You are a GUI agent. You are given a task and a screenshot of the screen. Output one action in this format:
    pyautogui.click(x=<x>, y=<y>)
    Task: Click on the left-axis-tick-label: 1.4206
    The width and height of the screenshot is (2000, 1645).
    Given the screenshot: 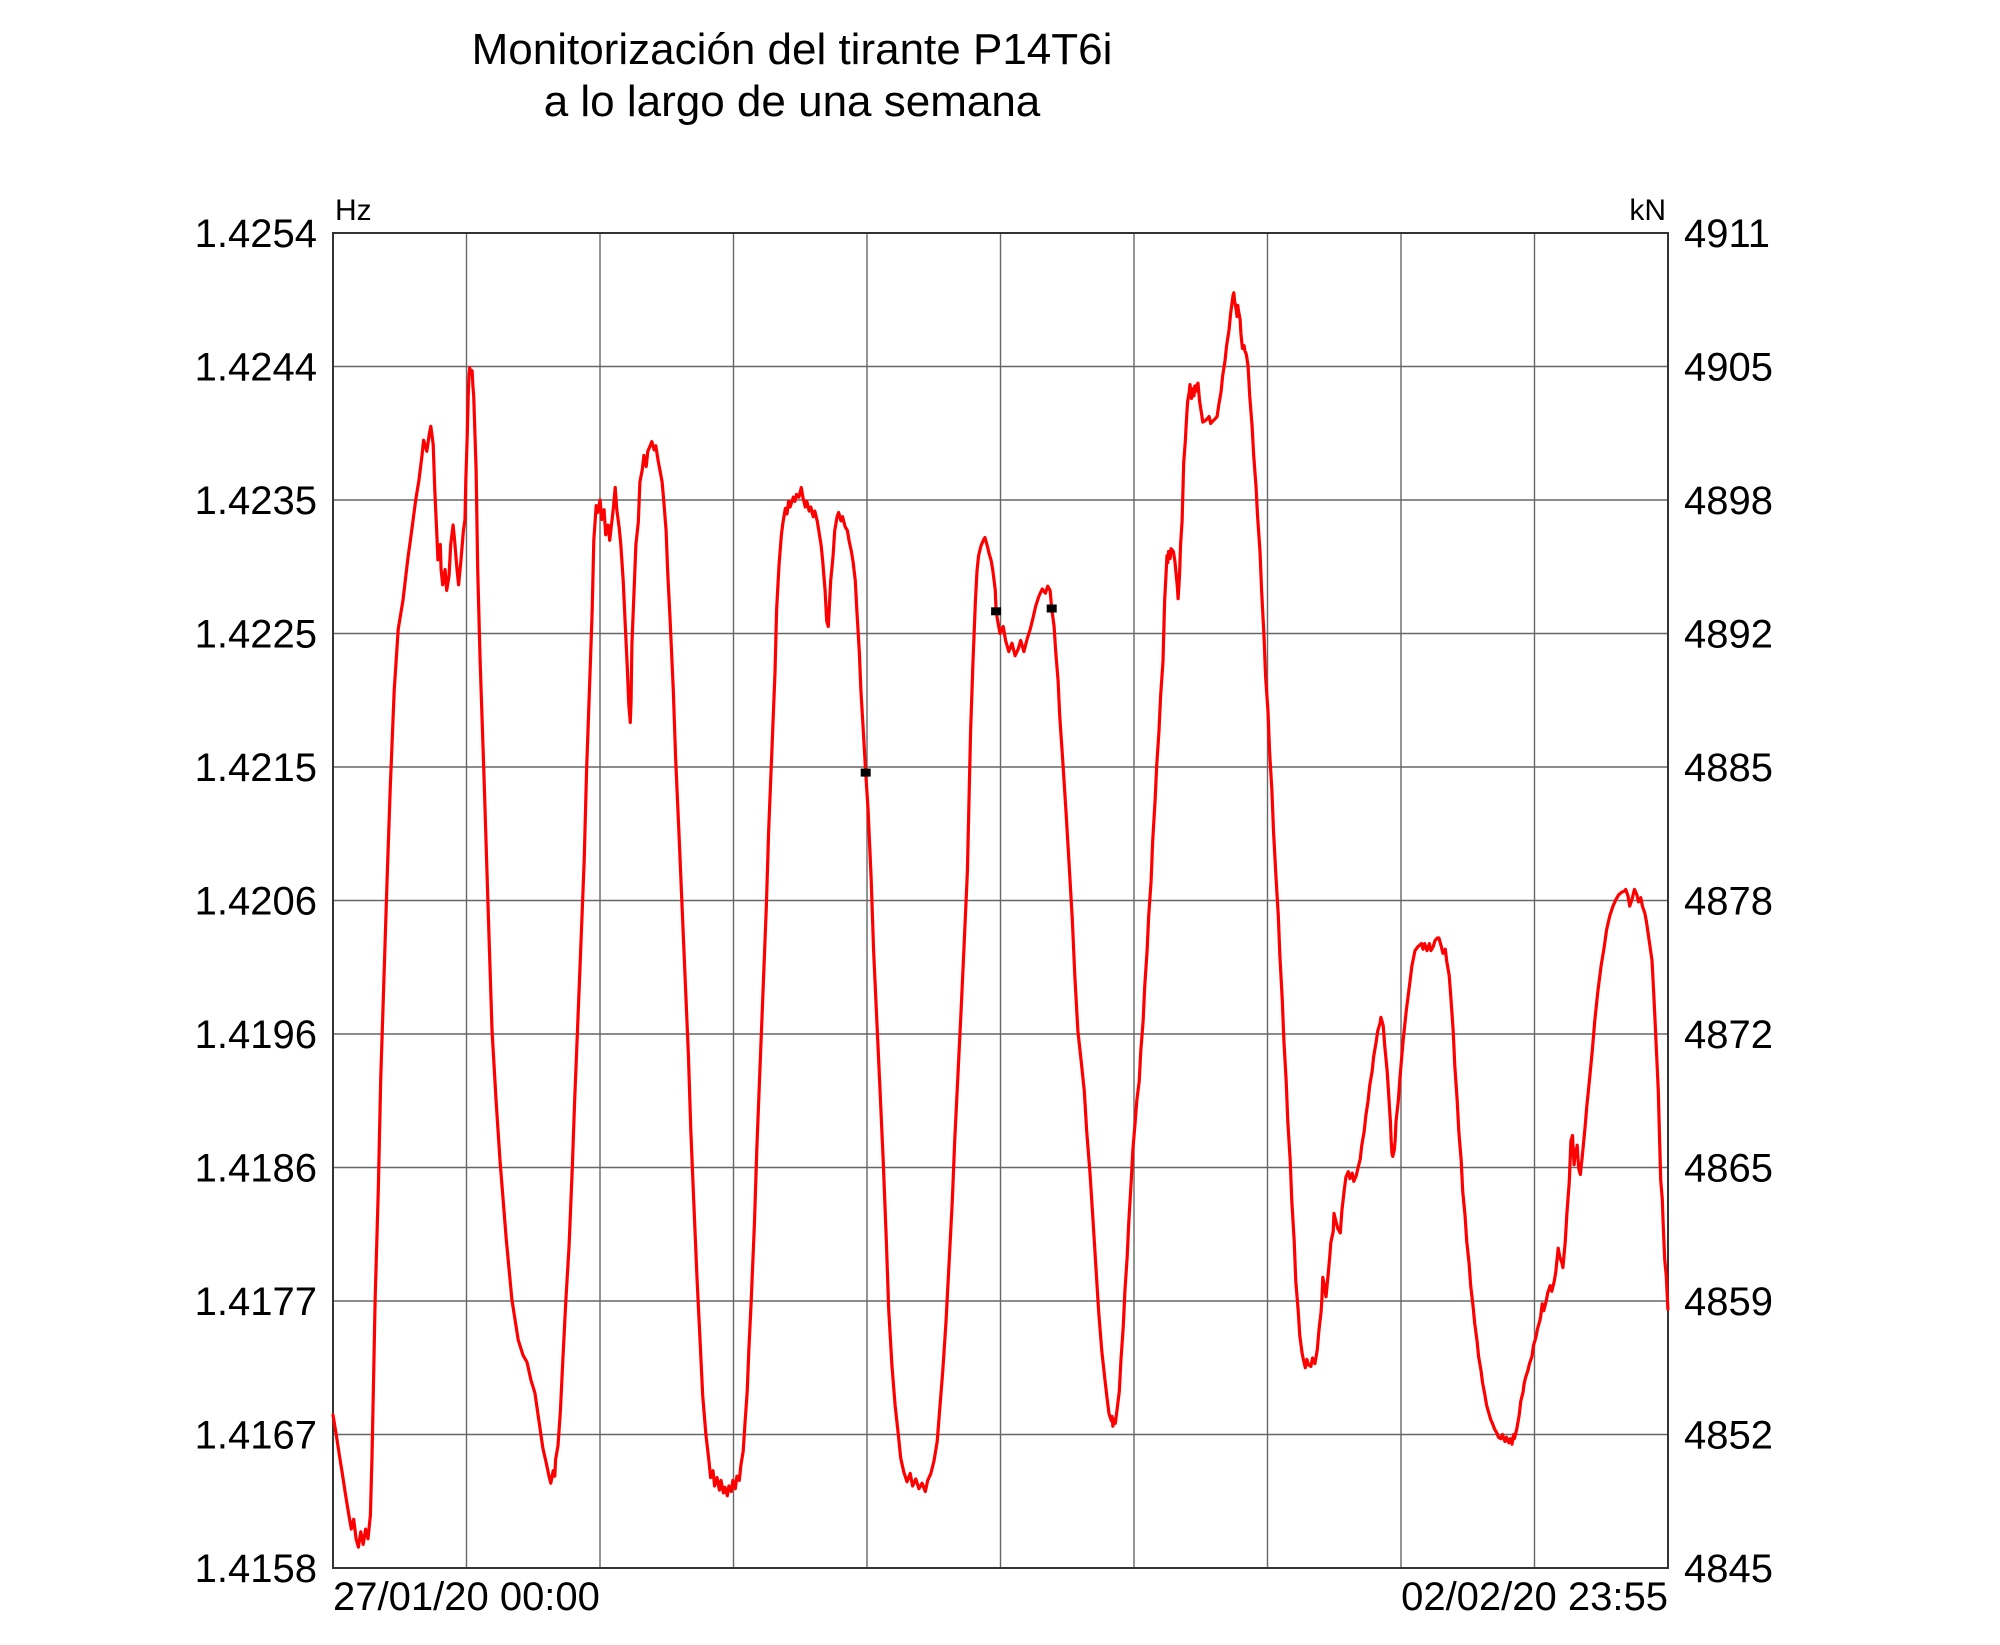 What is the action you would take?
    pyautogui.click(x=256, y=902)
    